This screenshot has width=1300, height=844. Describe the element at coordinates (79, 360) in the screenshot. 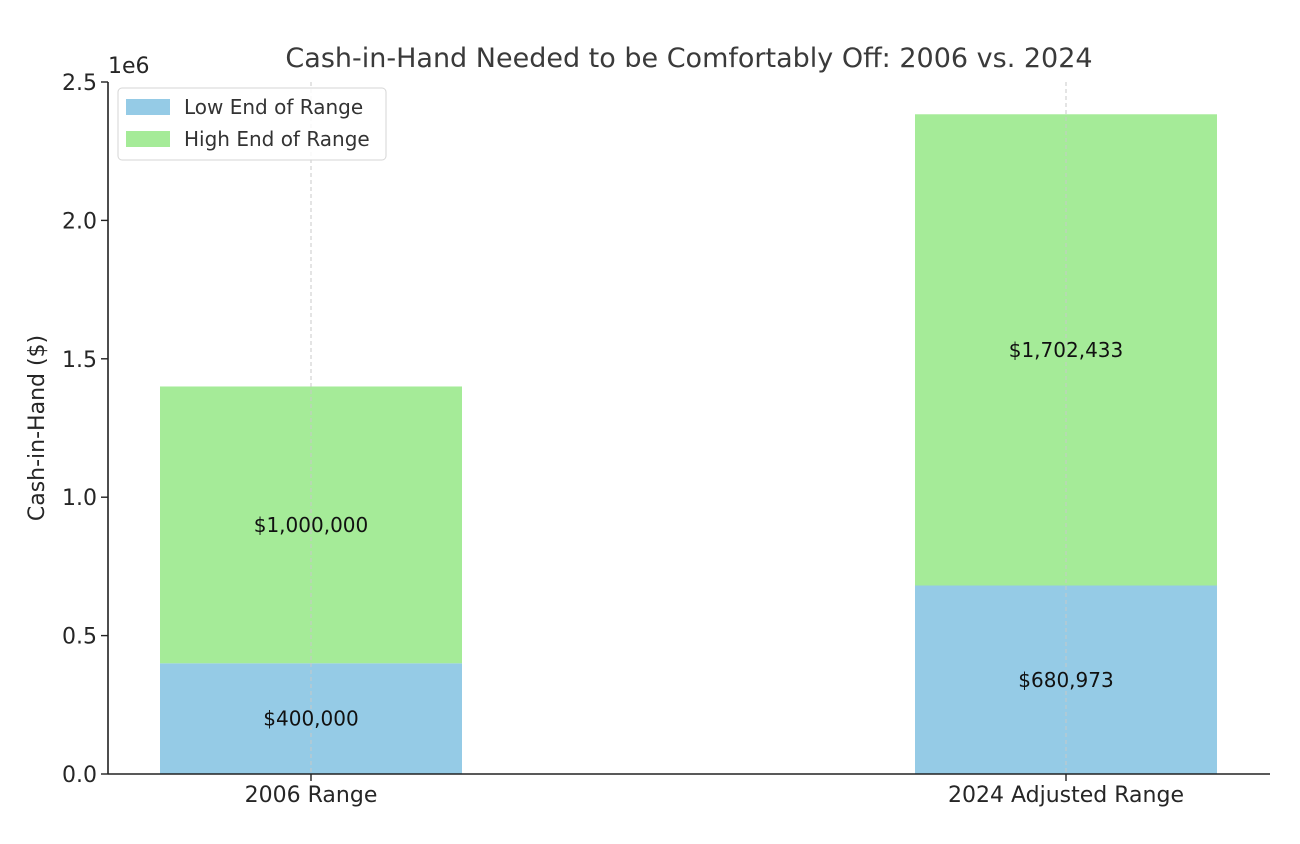

I see `y-tick-label: 1.5` at that location.